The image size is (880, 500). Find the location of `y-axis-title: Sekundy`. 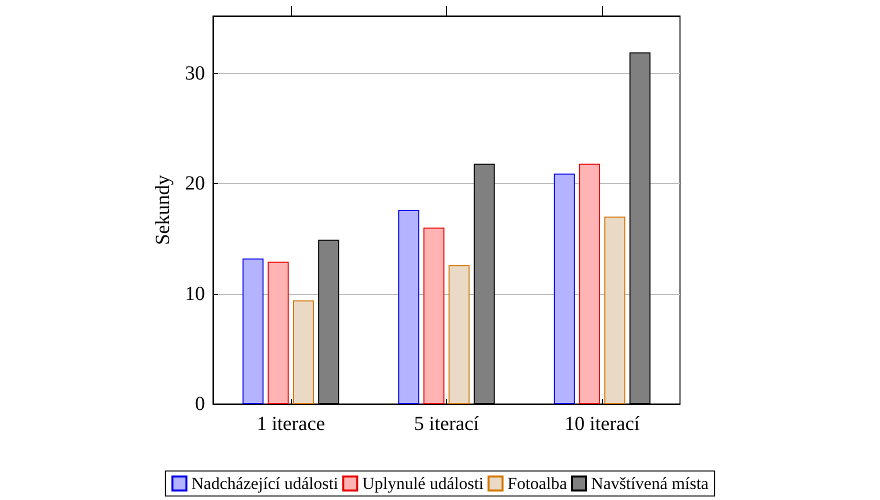

y-axis-title: Sekundy is located at coordinates (163, 210).